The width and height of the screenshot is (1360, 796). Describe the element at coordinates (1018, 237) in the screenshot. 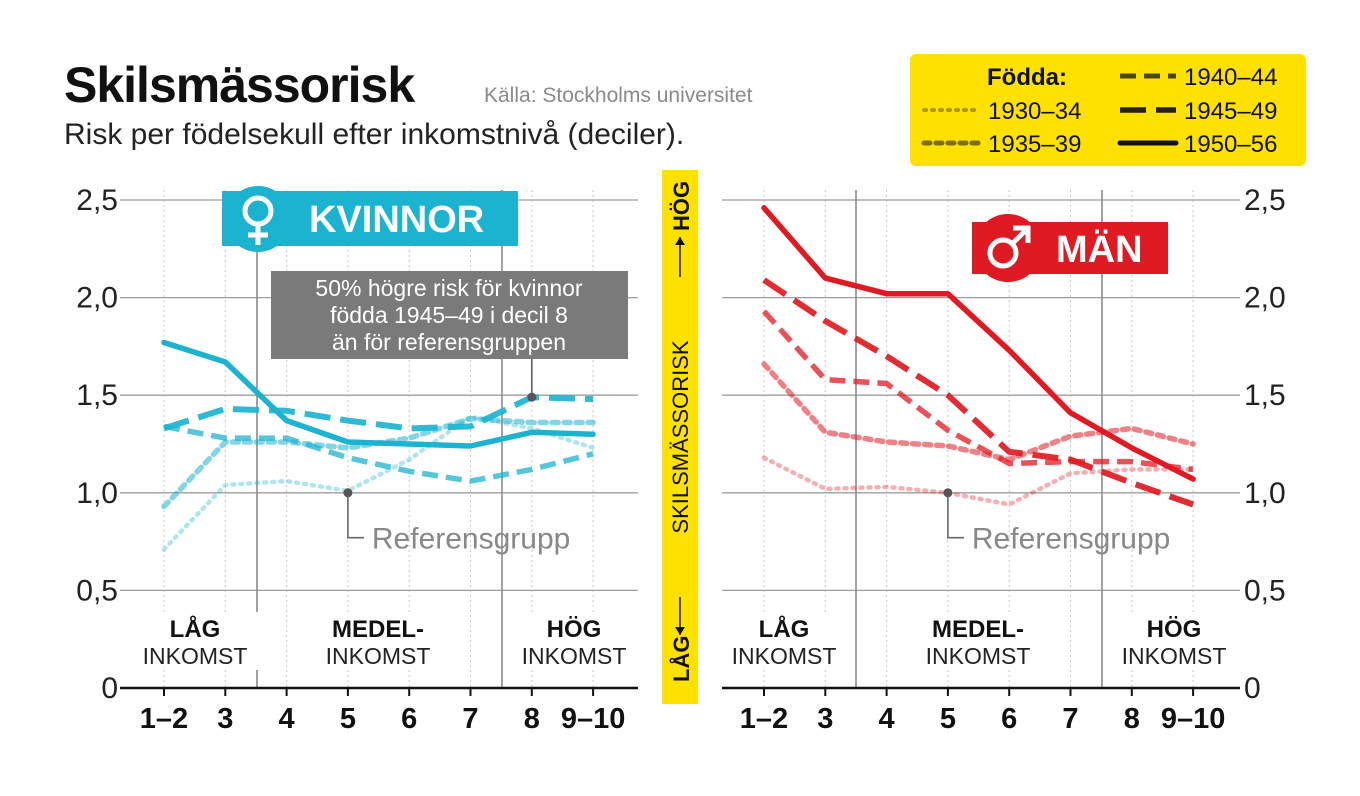

I see `male-symbol-shaft` at that location.